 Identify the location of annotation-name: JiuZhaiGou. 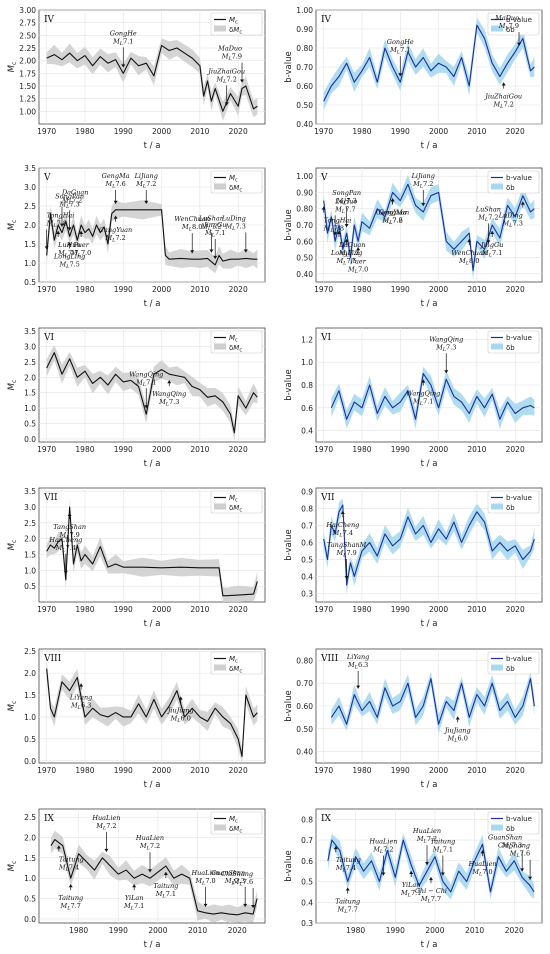
(502, 97).